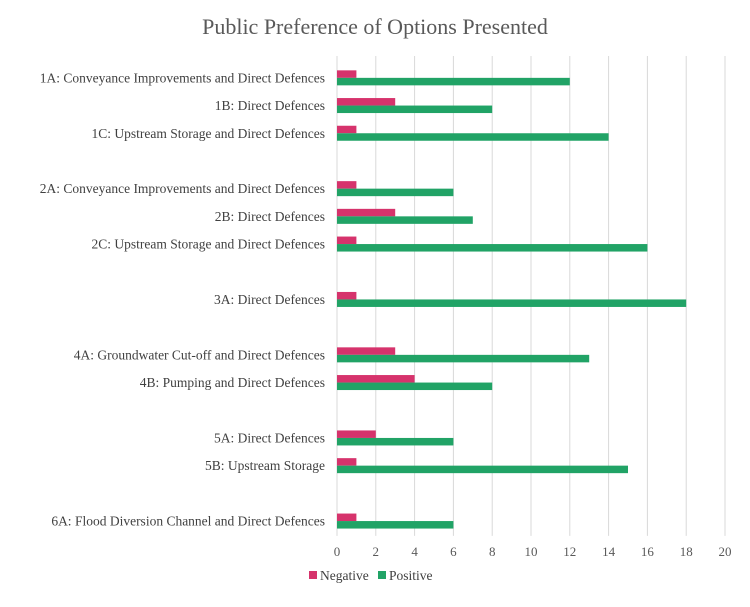  Describe the element at coordinates (269, 299) in the screenshot. I see `category-label: 3A: Direct Defences` at that location.